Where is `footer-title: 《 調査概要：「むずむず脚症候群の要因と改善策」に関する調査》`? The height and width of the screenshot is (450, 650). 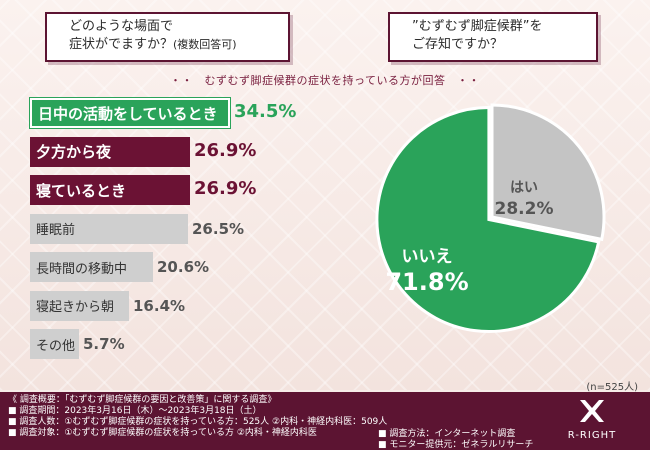
footer-title: 《 調査概要：「むずむず脚症候群の要因と改善策」に関する調査》 is located at coordinates (142, 400).